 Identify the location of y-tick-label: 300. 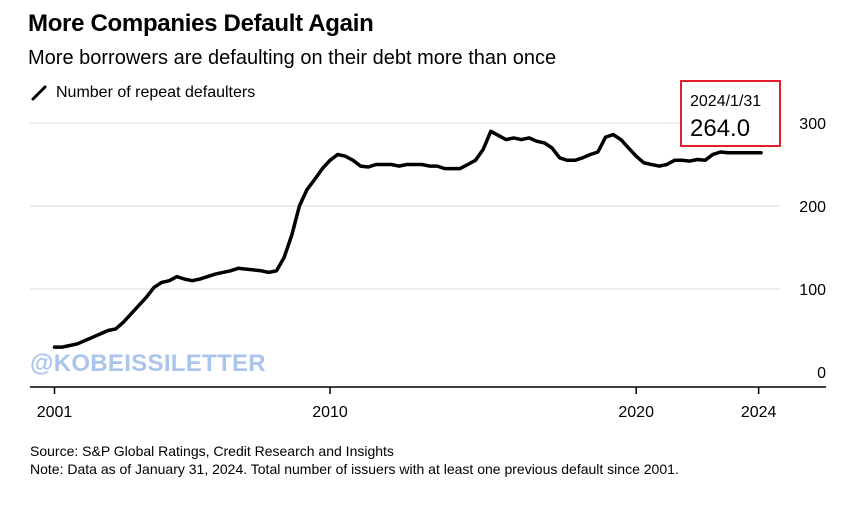
(812, 124).